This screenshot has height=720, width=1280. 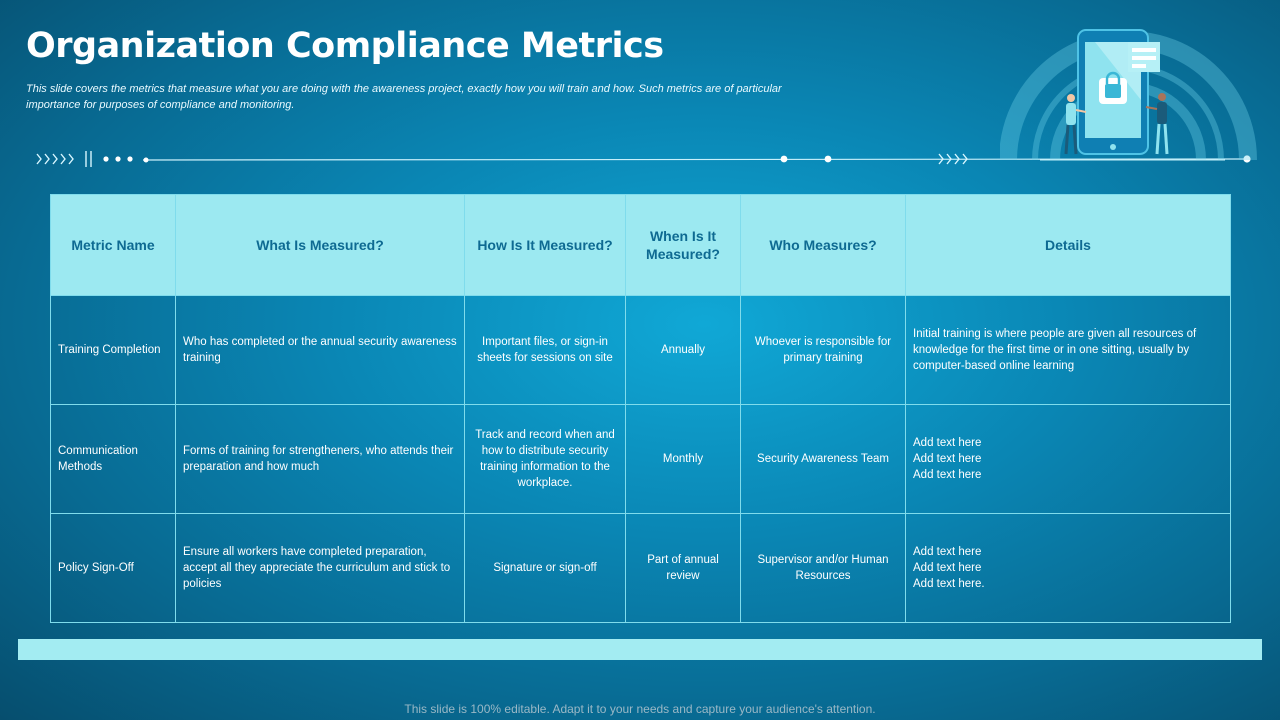 What do you see at coordinates (113, 245) in the screenshot?
I see `header-metric-name: Metric Name` at bounding box center [113, 245].